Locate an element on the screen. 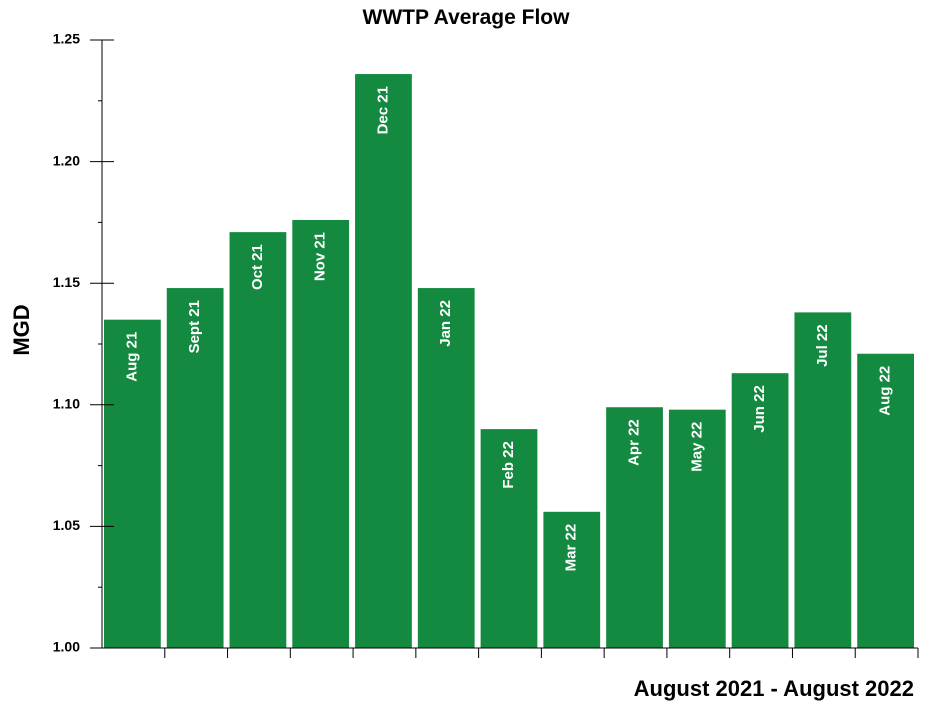 The width and height of the screenshot is (932, 706). y-tick-label: 1.25 is located at coordinates (66, 39).